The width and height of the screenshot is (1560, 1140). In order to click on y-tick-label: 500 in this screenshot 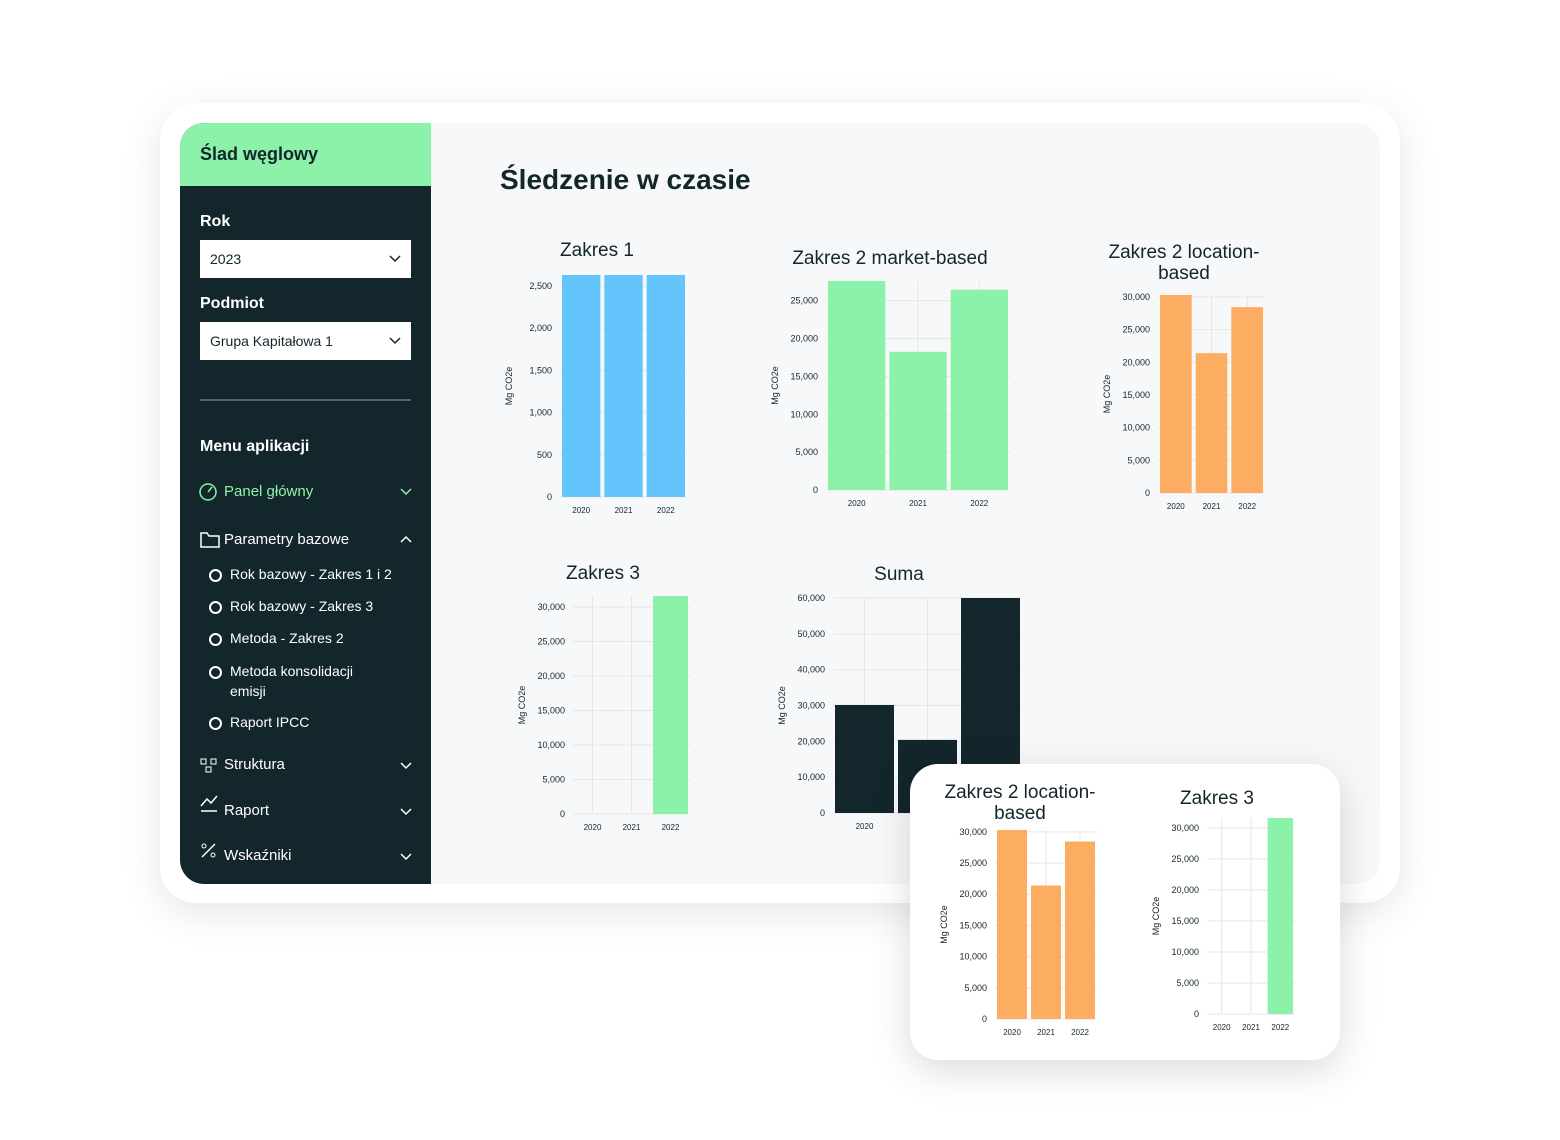, I will do `click(544, 455)`.